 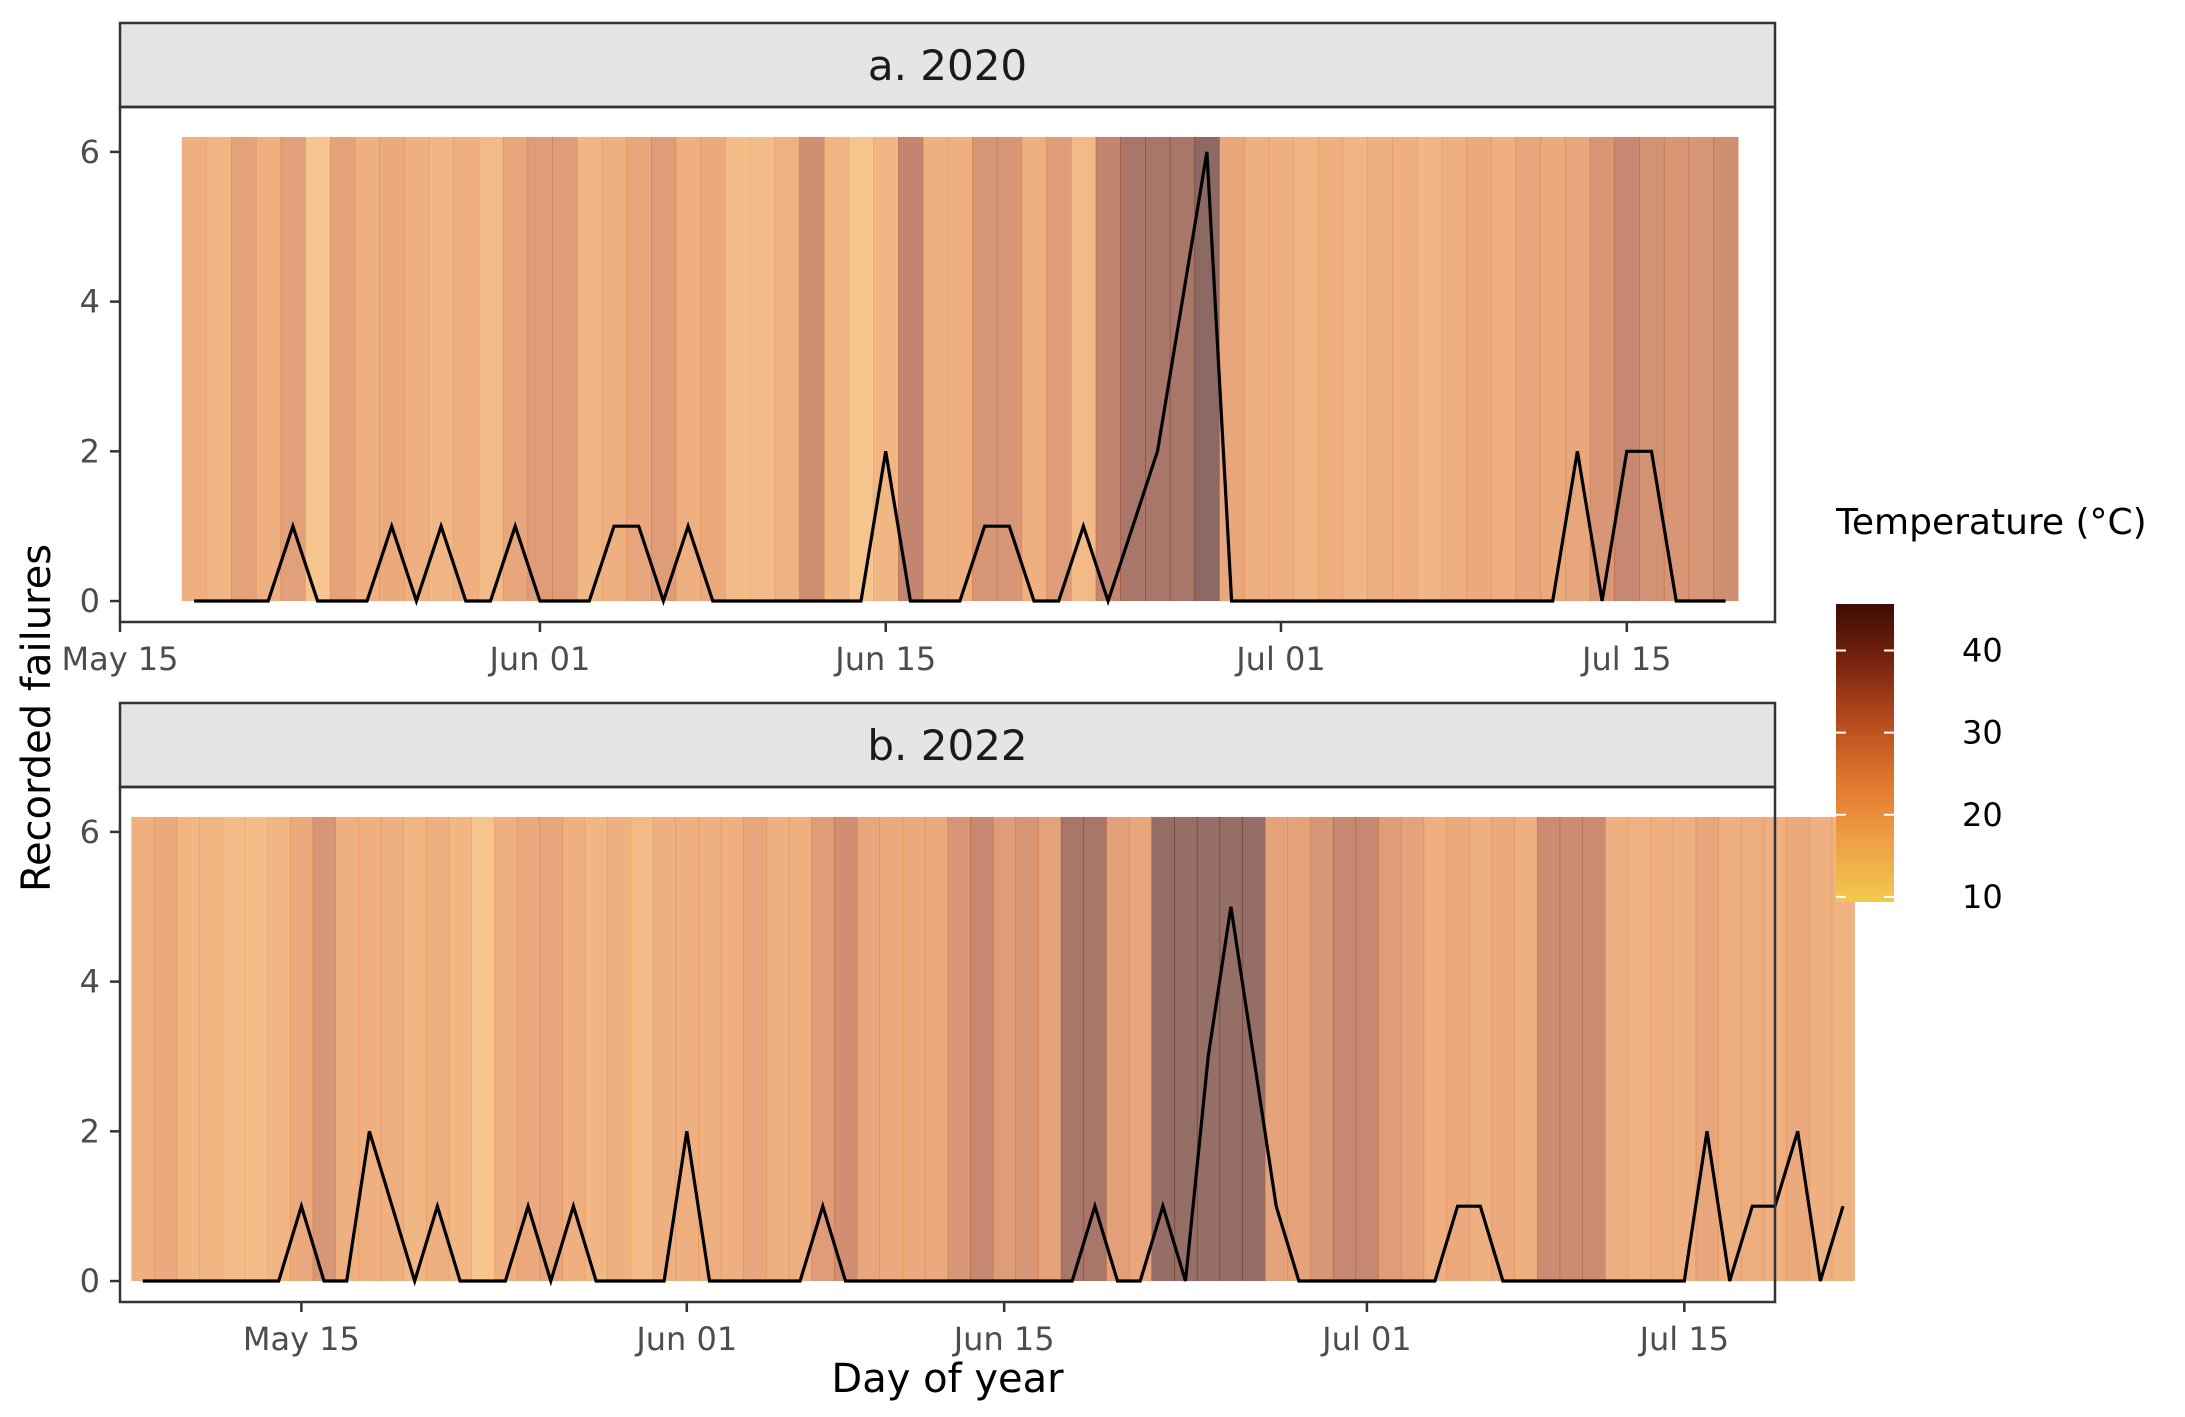 I want to click on y-tick-label: 4, so click(x=90, y=982).